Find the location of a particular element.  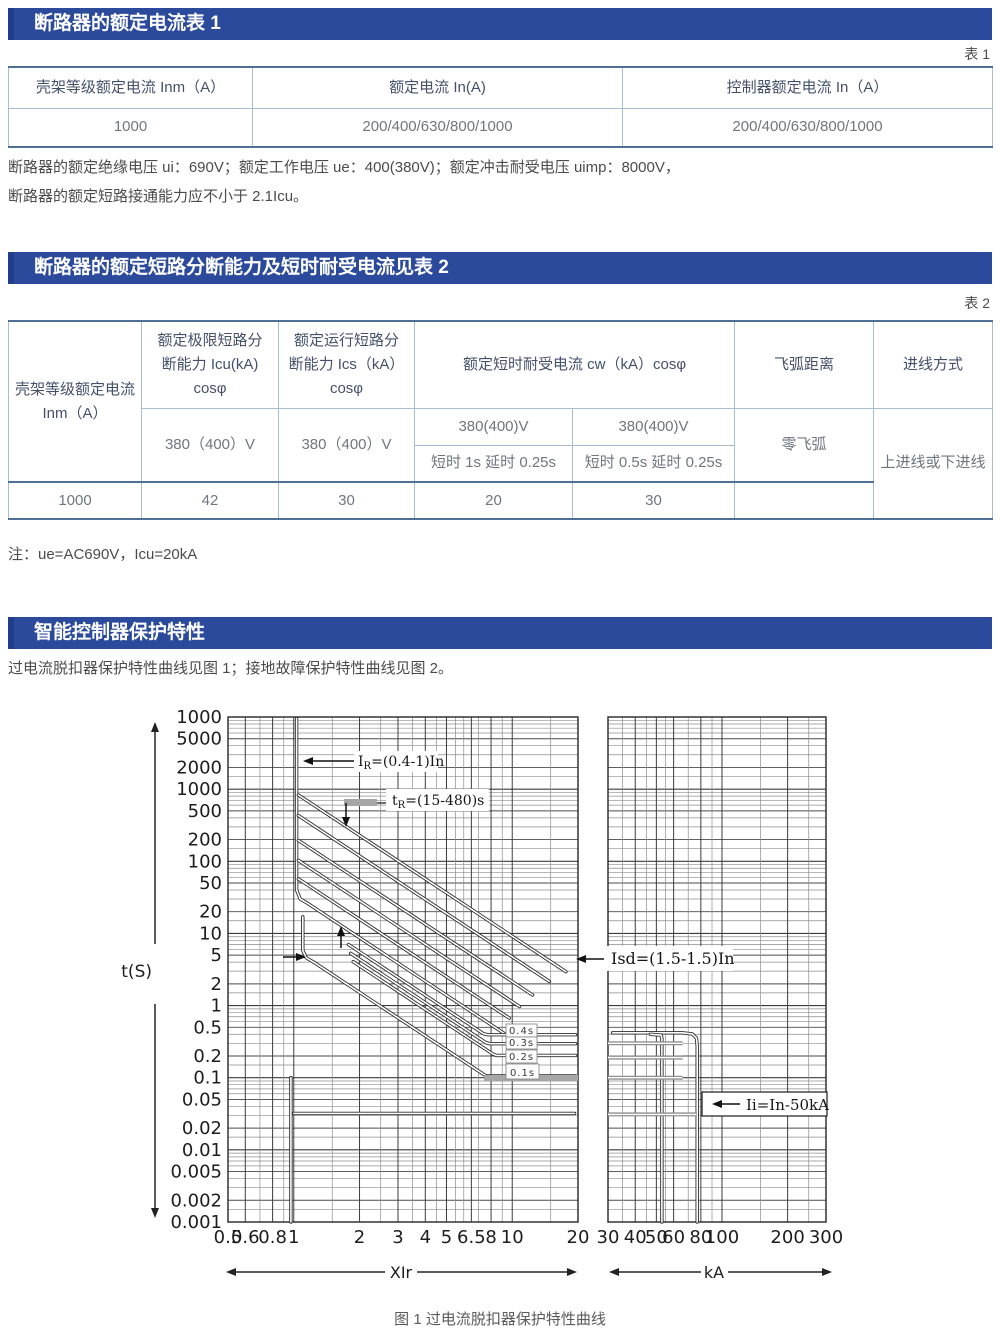

svg-text: Isd=(1.5-1.5)In is located at coordinates (673, 958).